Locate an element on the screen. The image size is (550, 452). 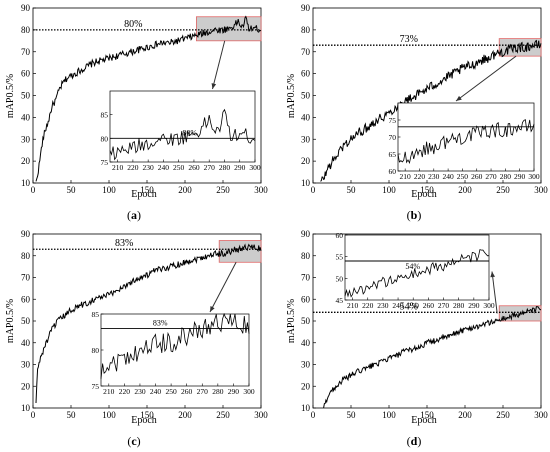
inset-reference-label: 83% is located at coordinates (160, 322).